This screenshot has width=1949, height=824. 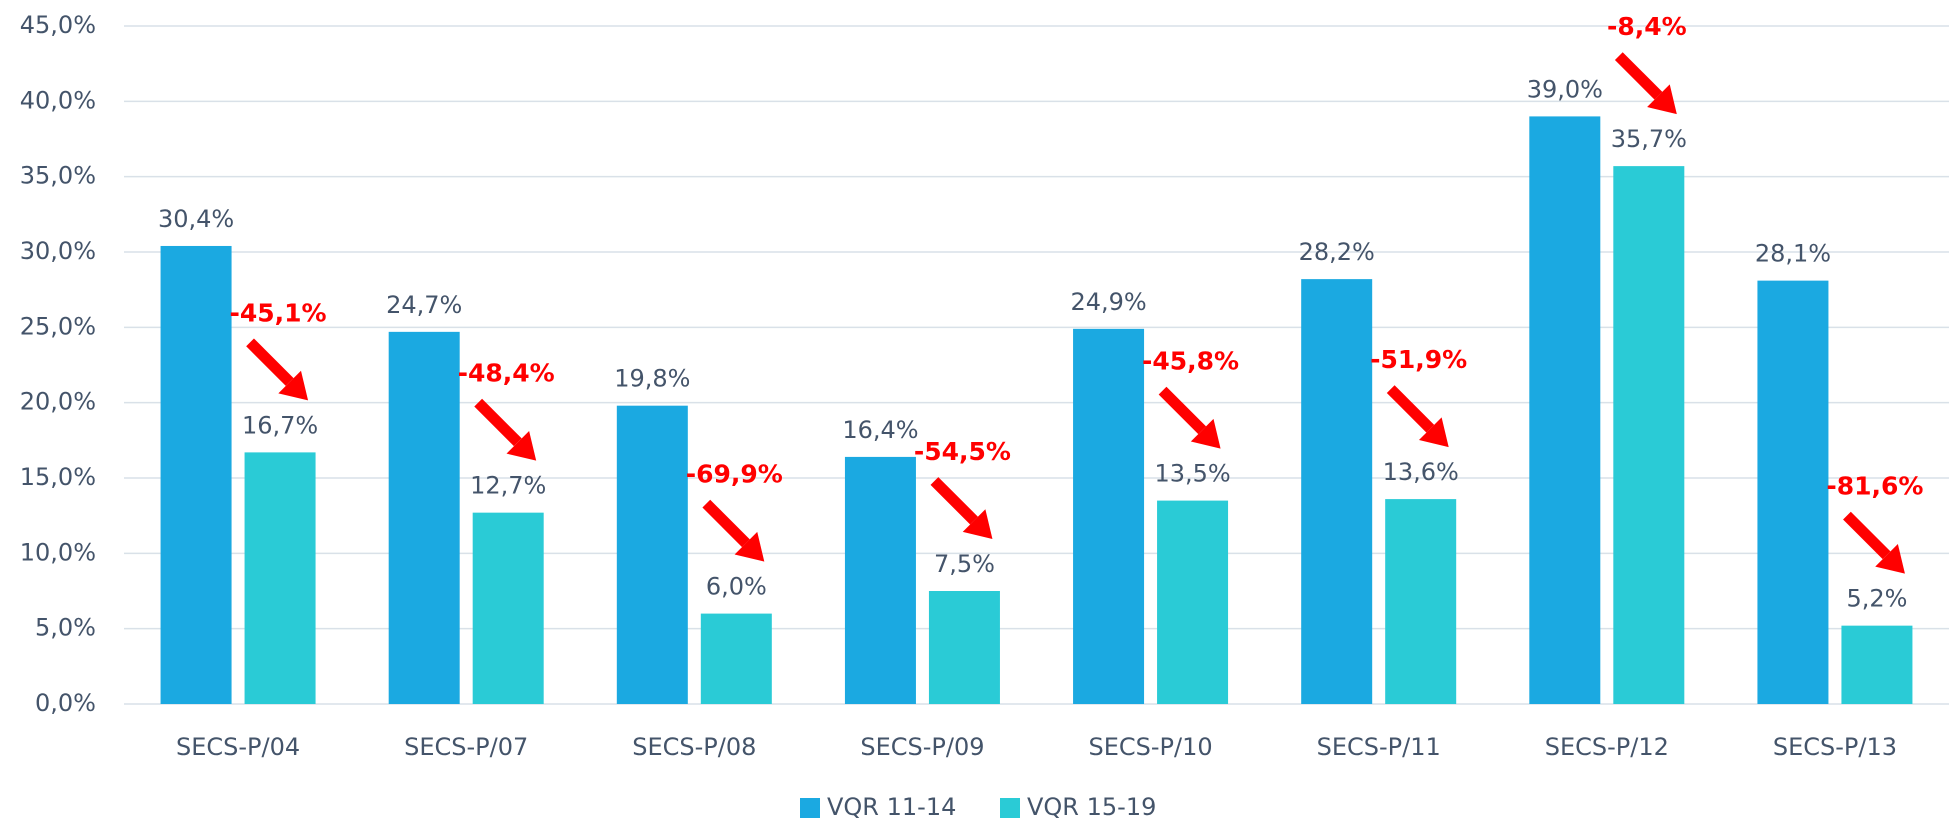 What do you see at coordinates (1150, 747) in the screenshot?
I see `x-tick-label: SECS-P/10` at bounding box center [1150, 747].